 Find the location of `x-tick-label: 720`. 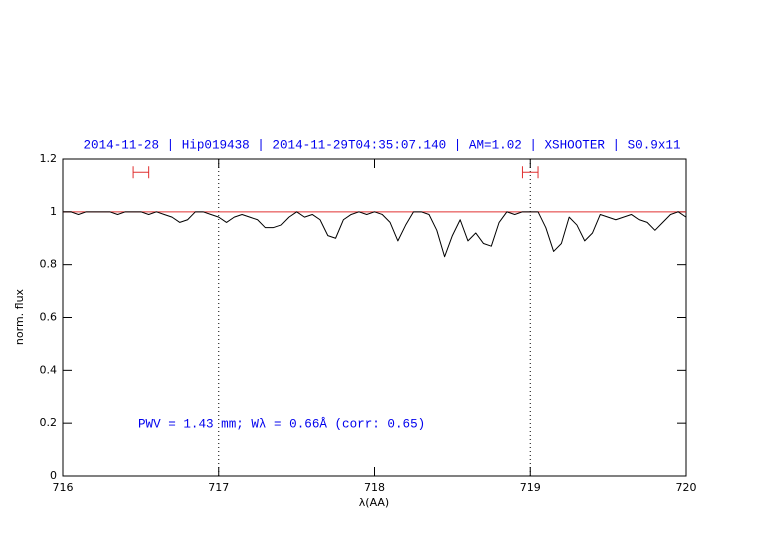

x-tick-label: 720 is located at coordinates (686, 487).